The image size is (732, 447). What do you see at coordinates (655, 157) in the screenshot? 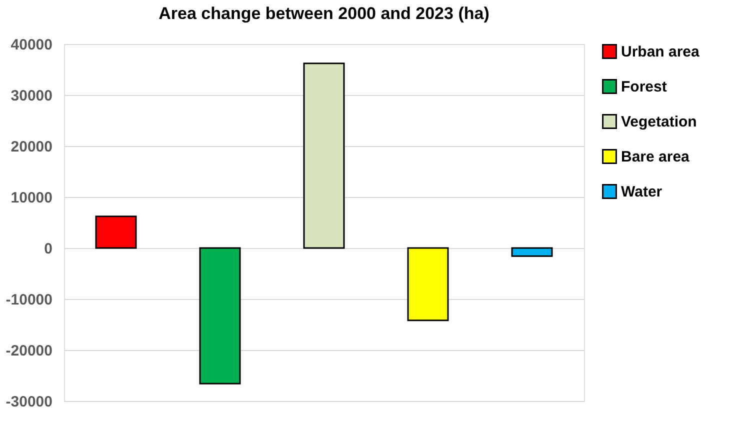
I see `legend-label: Bare area` at bounding box center [655, 157].